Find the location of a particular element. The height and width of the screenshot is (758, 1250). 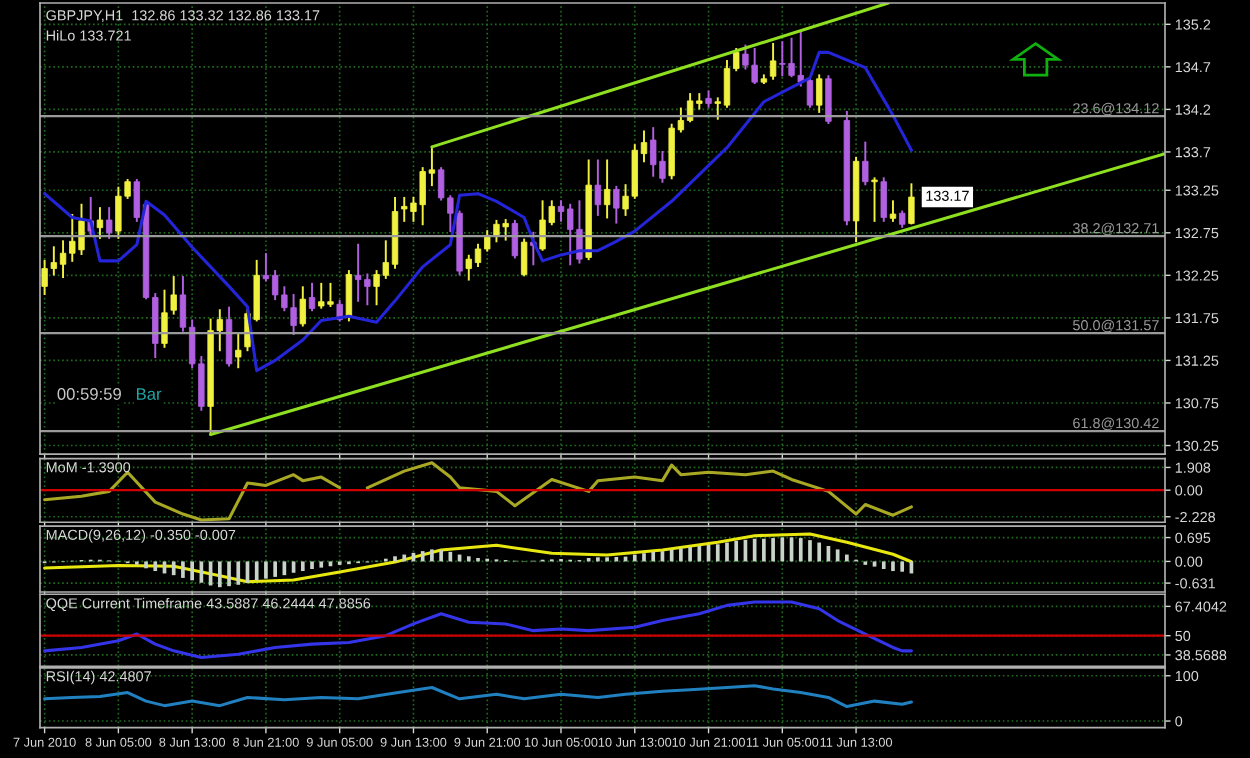

annotation: 00:59:59 is located at coordinates (89, 394).